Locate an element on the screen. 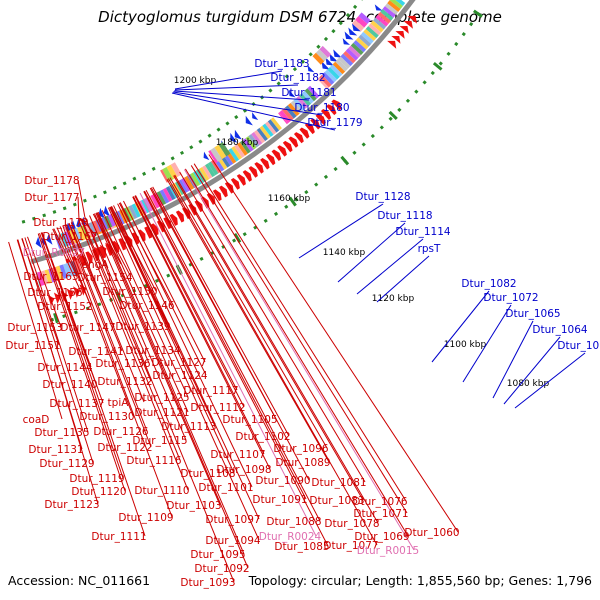  gene-label-forward: Dtur_1137 is located at coordinates (76, 404).